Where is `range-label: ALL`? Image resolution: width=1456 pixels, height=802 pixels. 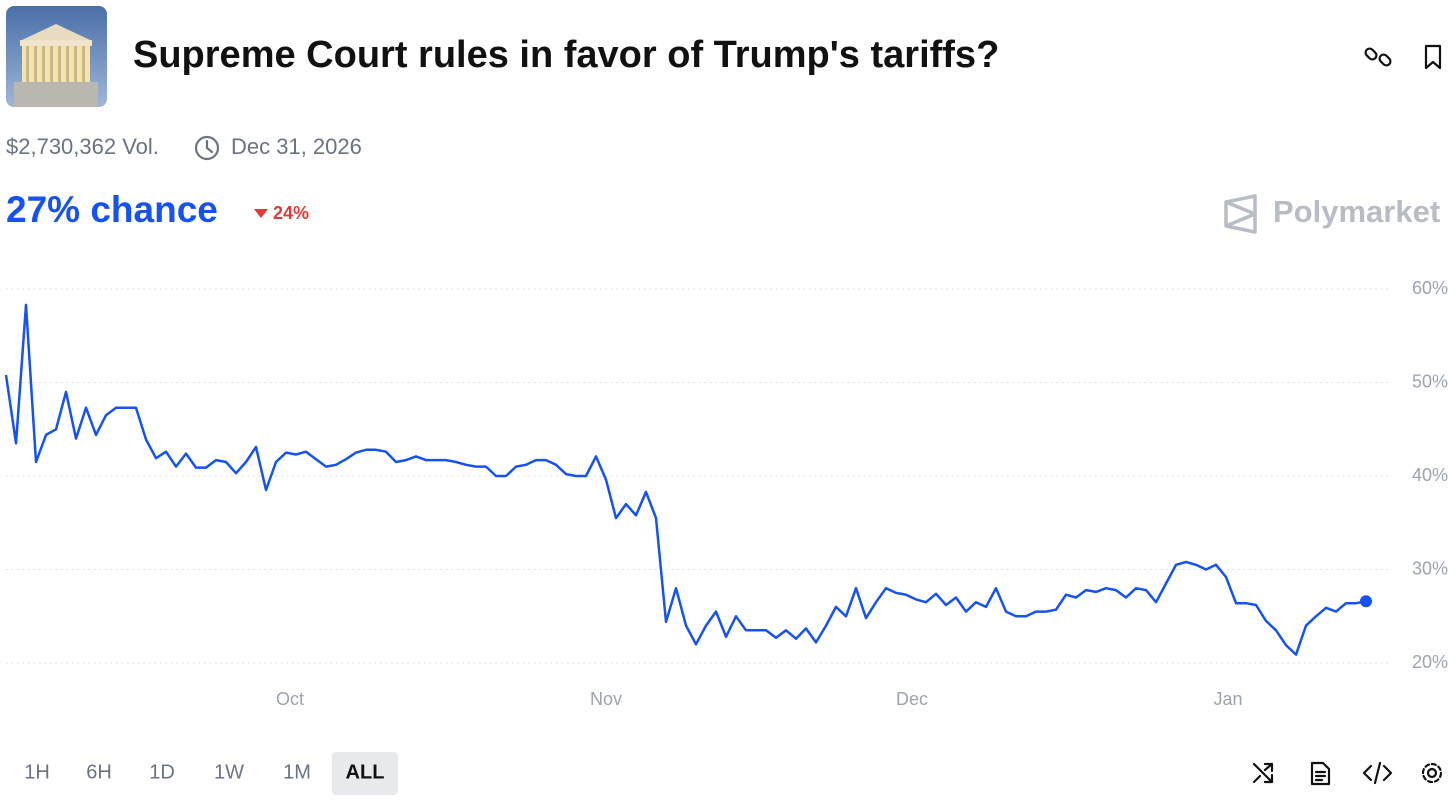 range-label: ALL is located at coordinates (365, 772).